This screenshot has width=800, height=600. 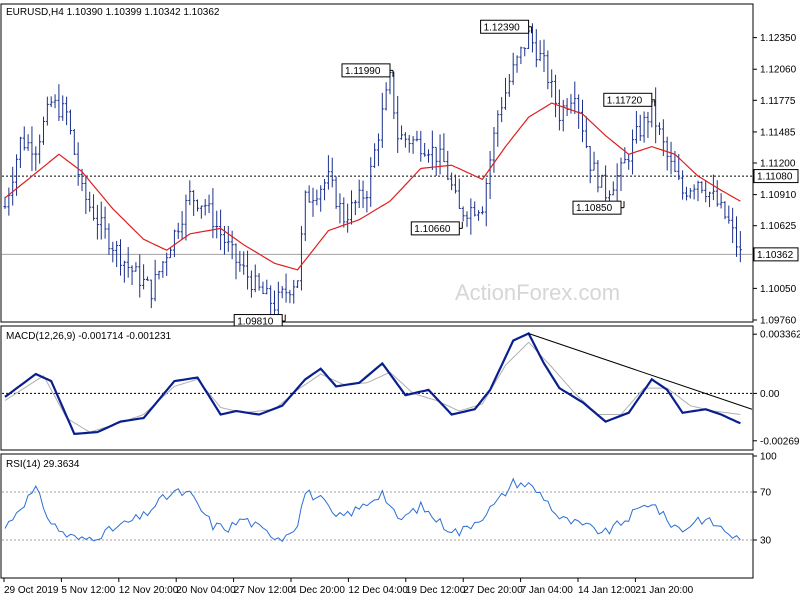 I want to click on x-tick-label: 7 Jan 04:00, so click(x=547, y=590).